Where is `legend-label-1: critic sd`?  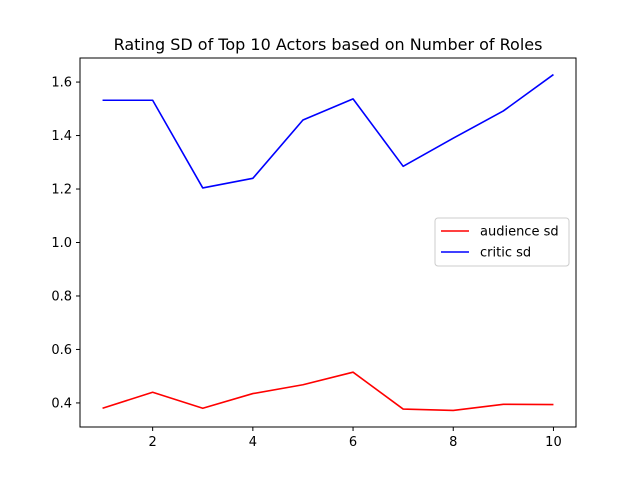 legend-label-1: critic sd is located at coordinates (505, 253).